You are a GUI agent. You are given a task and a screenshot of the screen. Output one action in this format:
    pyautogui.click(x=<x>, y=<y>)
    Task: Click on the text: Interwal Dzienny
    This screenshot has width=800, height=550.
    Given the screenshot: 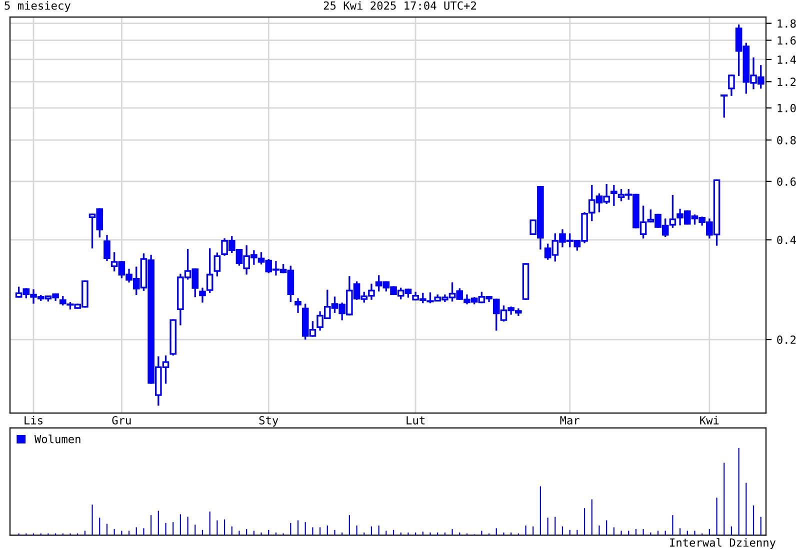 What is the action you would take?
    pyautogui.click(x=723, y=543)
    